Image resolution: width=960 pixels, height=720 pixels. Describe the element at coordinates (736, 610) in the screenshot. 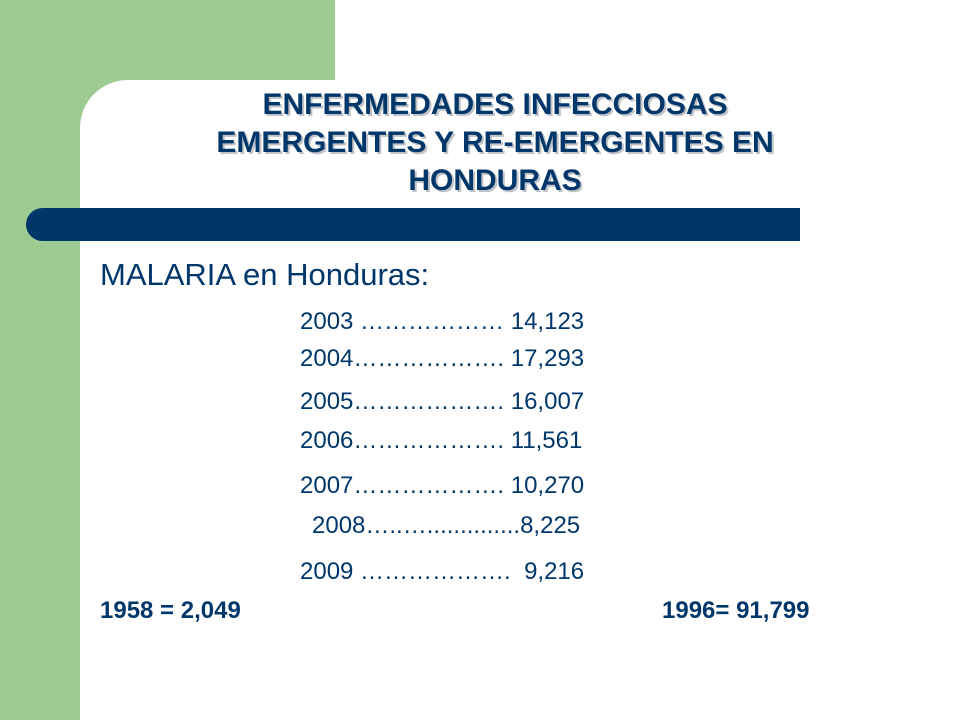

I see `footer-stat-1996: 1996= 91,799` at that location.